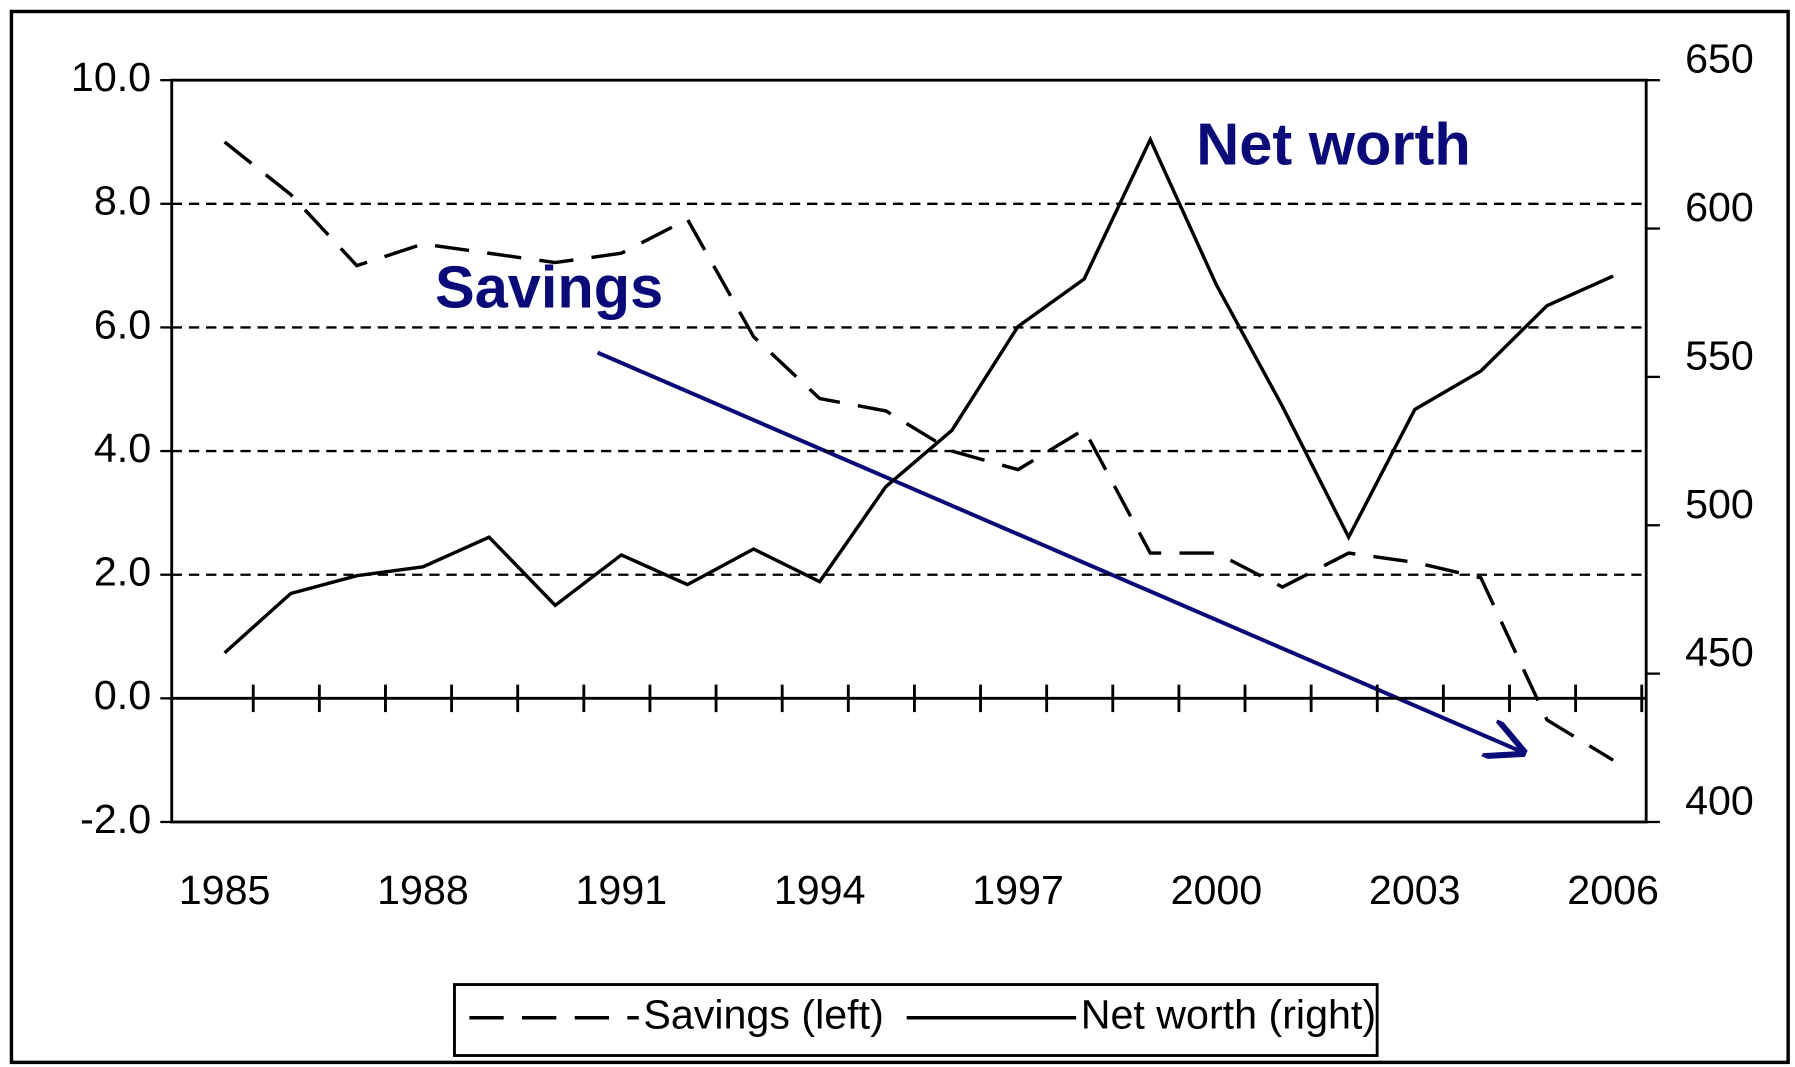 The width and height of the screenshot is (1795, 1067). I want to click on x-tick-label: 1997, so click(1018, 890).